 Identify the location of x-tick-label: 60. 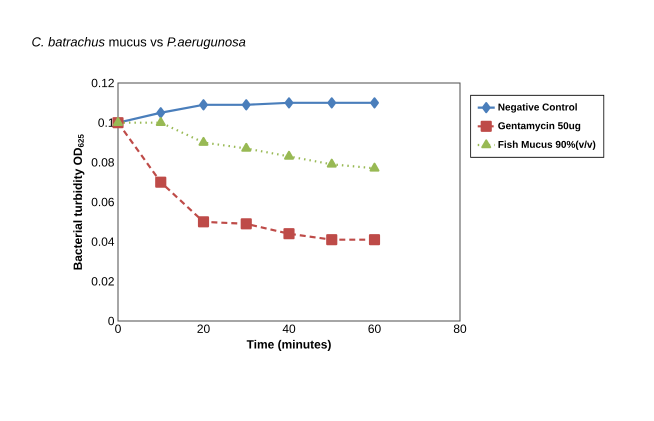
(374, 328).